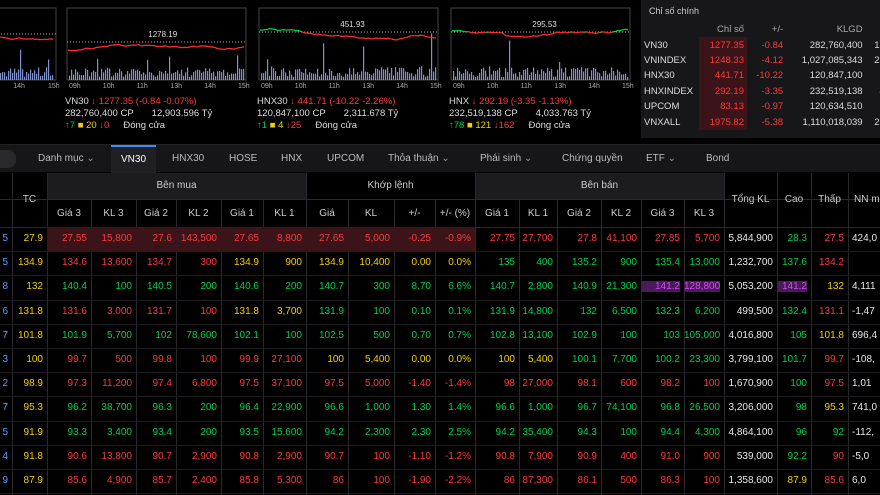 This screenshot has width=880, height=495. Describe the element at coordinates (334, 408) in the screenshot. I see `row-cell: 96.6` at that location.